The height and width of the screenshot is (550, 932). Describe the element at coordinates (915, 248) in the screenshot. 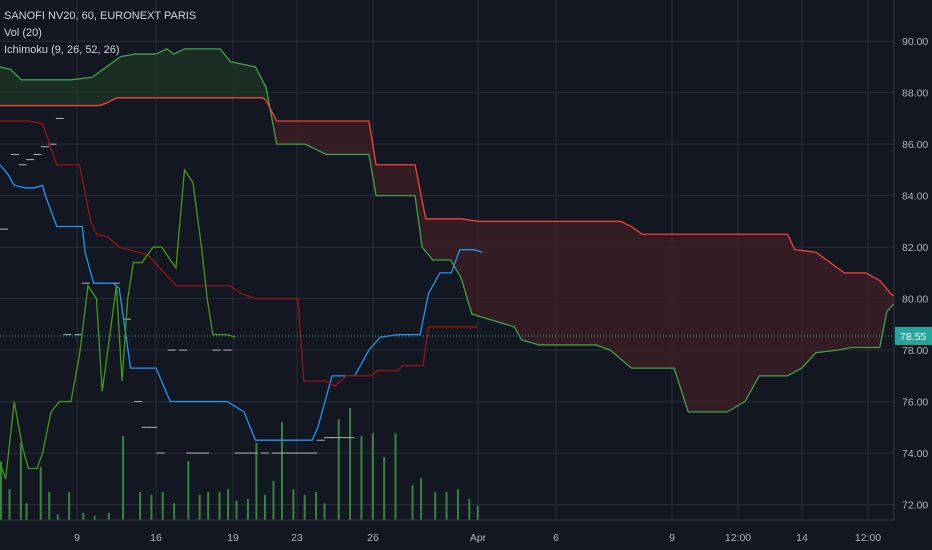

I see `price-axis-label: 82.00` at that location.